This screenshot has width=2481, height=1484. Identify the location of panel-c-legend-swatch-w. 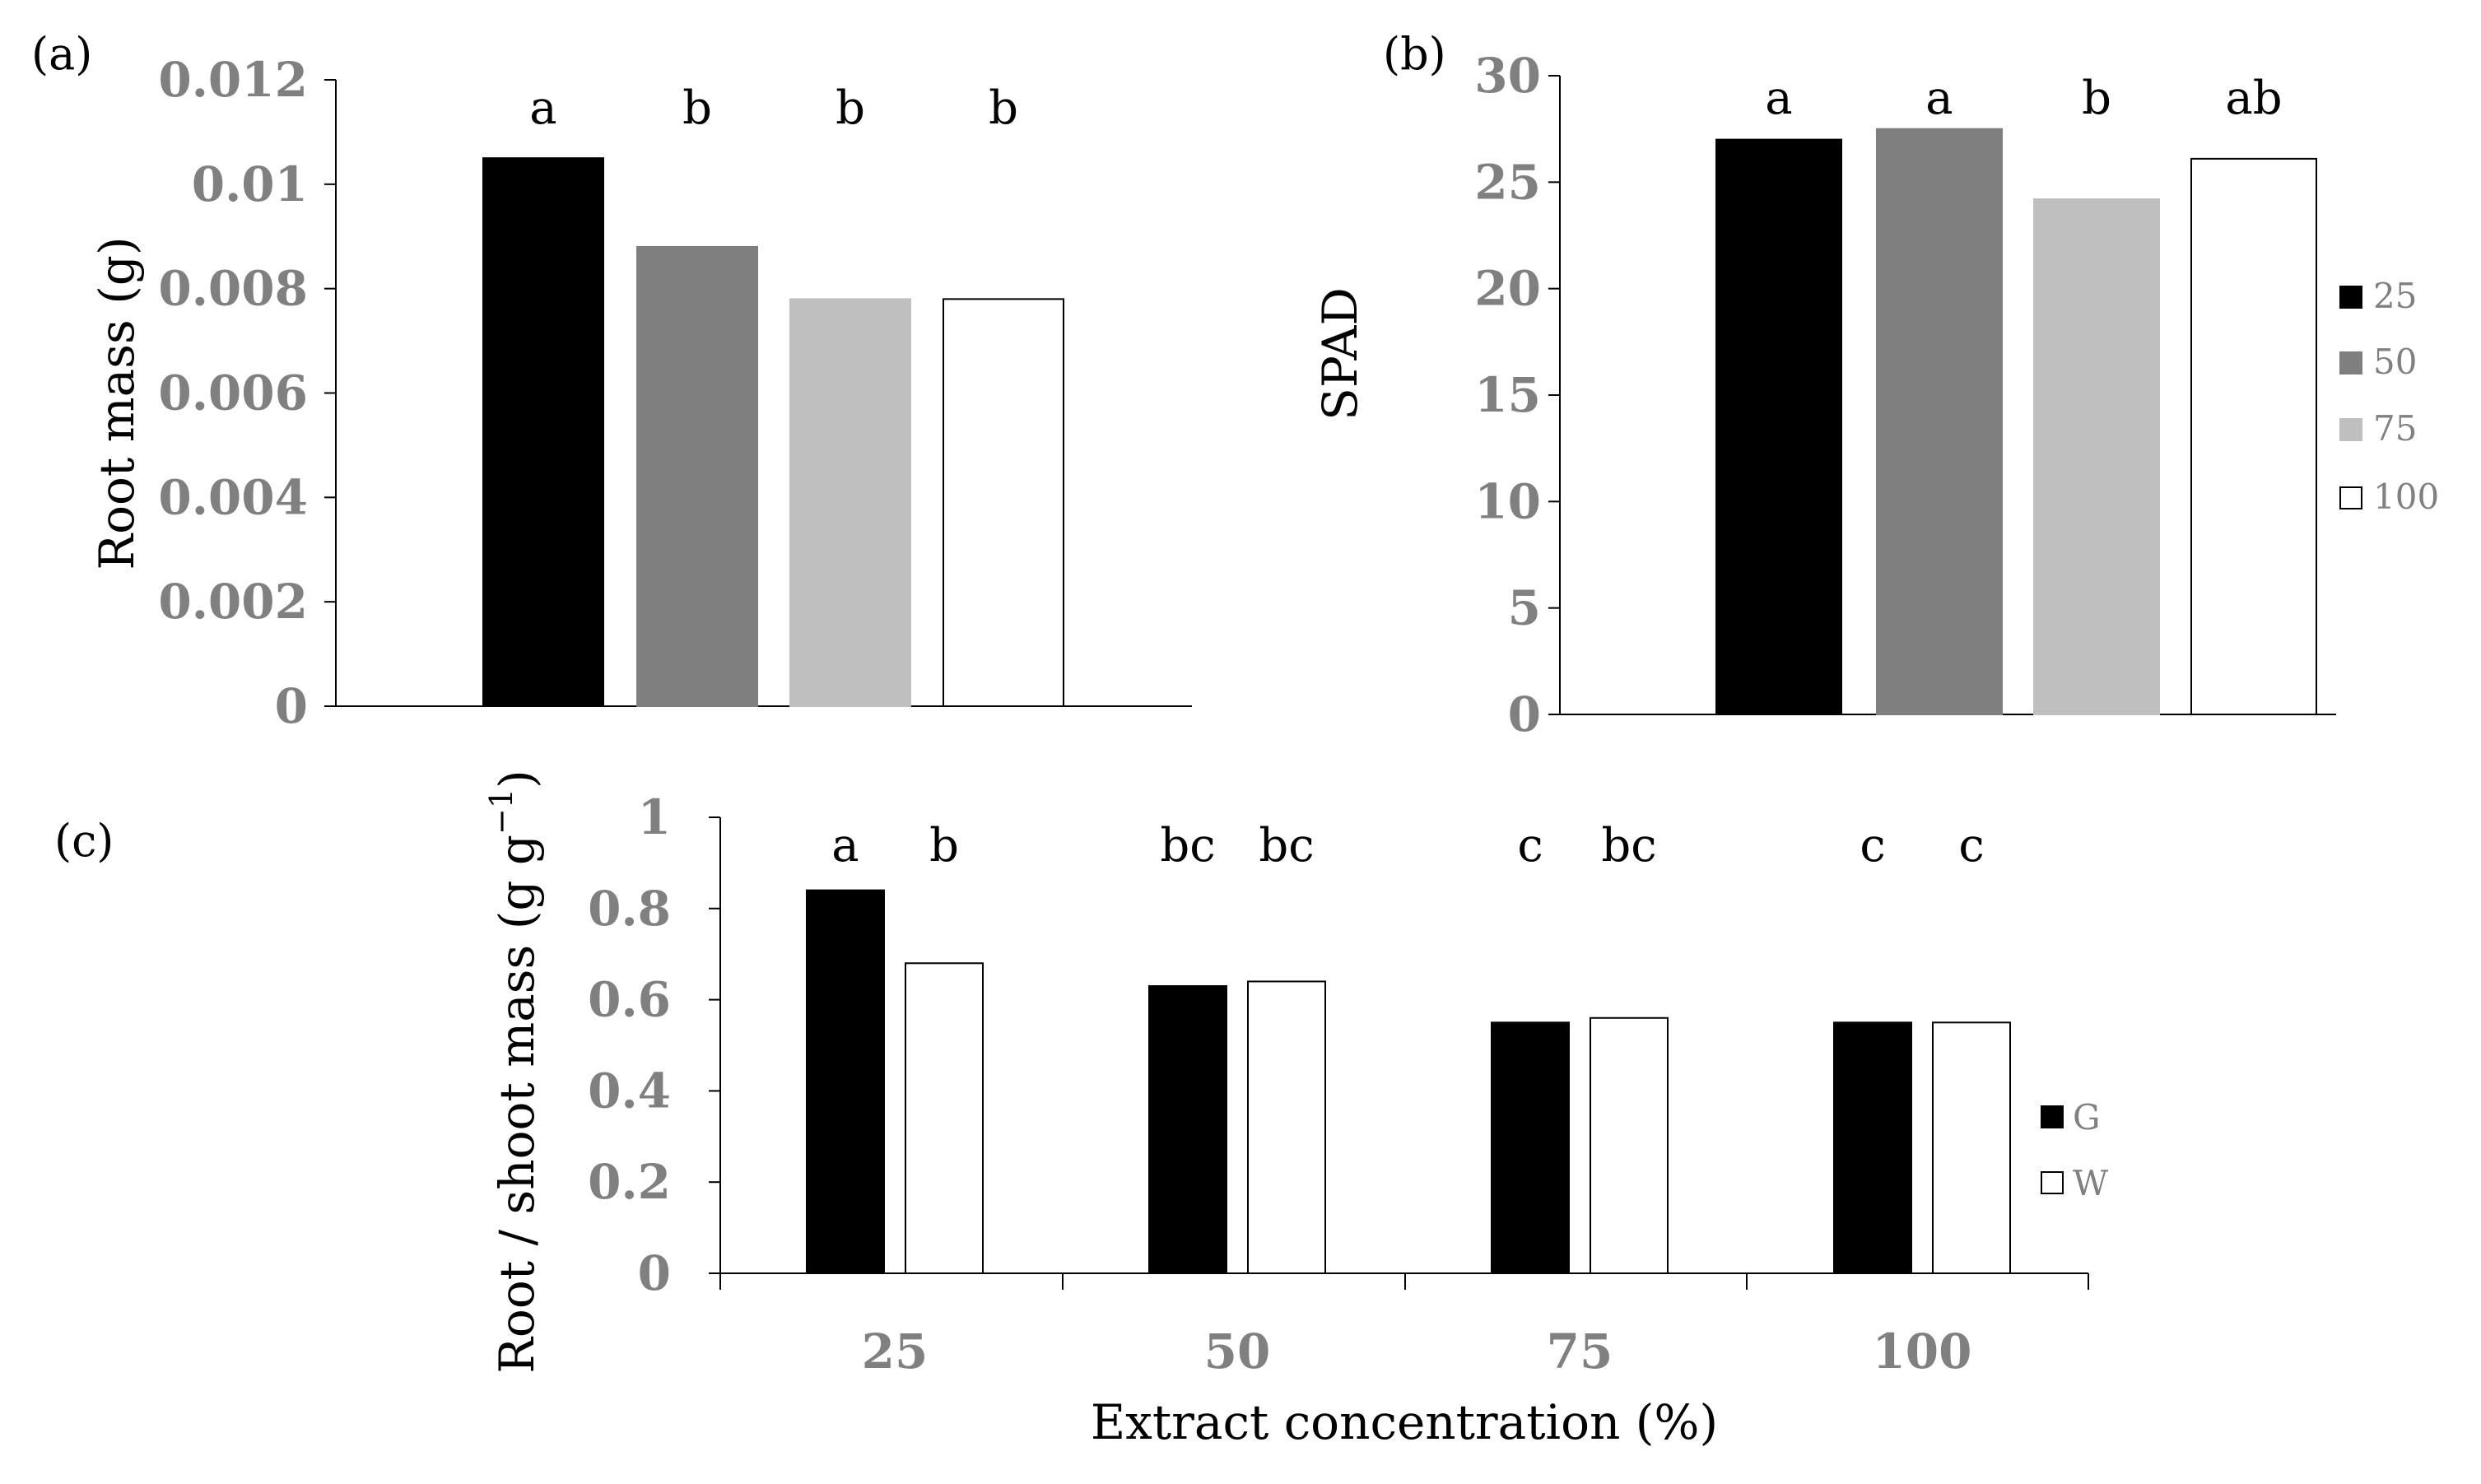
(2052, 1182).